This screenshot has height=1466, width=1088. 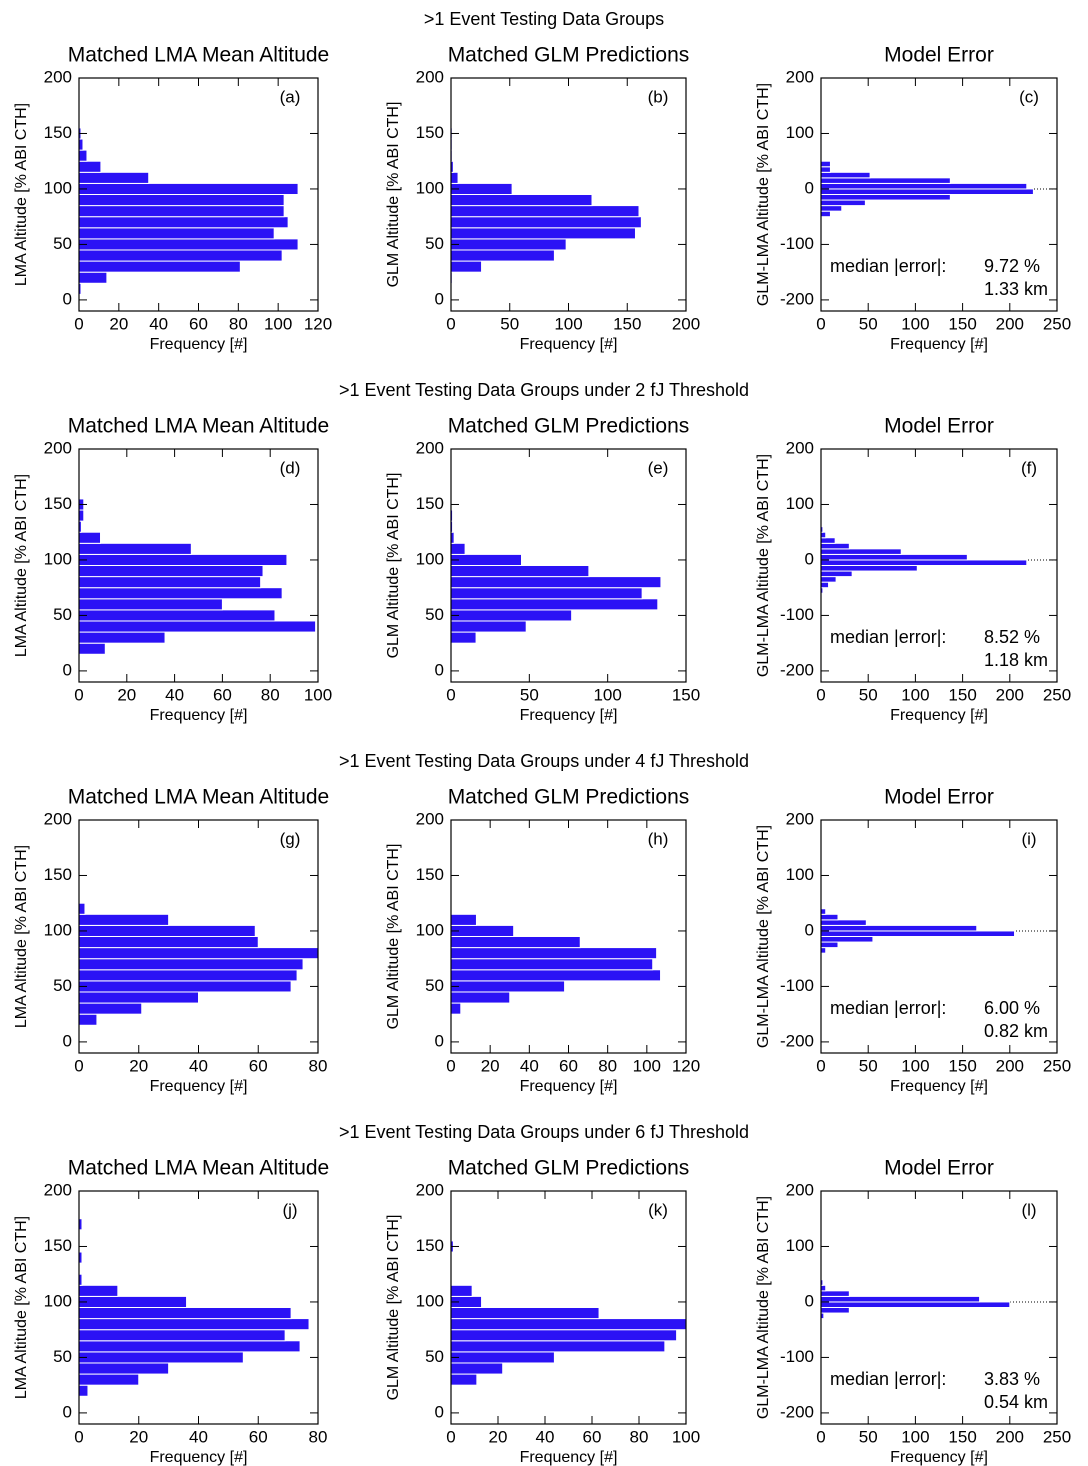 I want to click on panel-label: (k), so click(x=658, y=1209).